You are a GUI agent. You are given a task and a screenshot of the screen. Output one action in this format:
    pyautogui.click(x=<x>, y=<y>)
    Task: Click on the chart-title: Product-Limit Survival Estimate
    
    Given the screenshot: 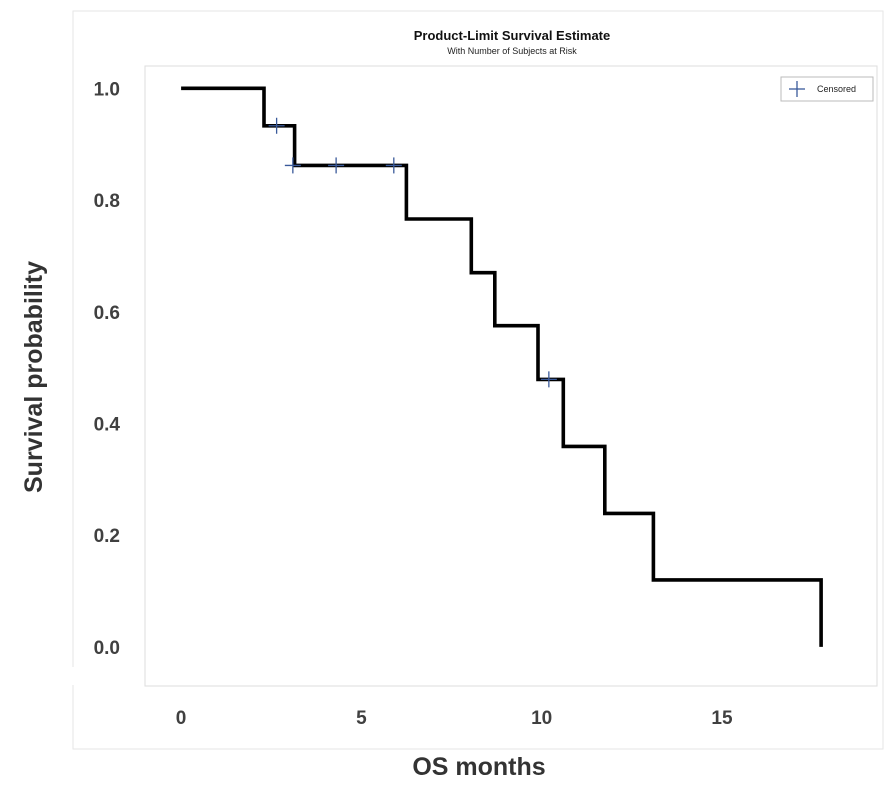 What is the action you would take?
    pyautogui.click(x=512, y=35)
    